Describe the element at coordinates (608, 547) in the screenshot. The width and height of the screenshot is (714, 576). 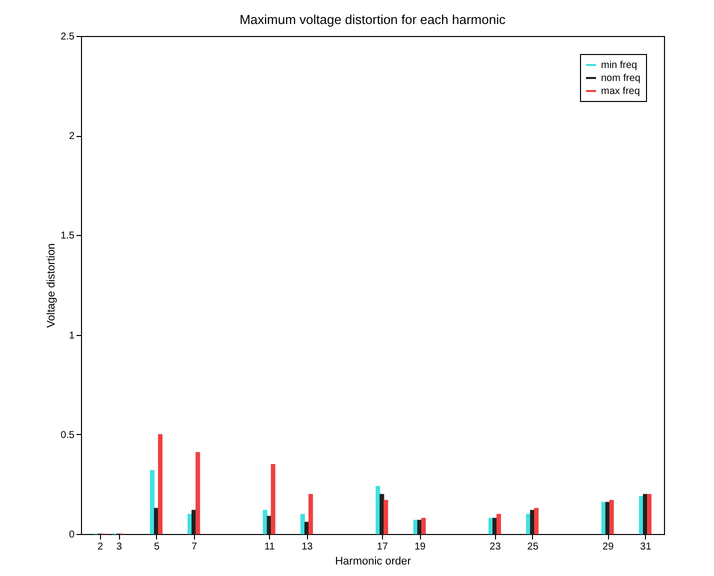
I see `x-tick-label: 29` at that location.